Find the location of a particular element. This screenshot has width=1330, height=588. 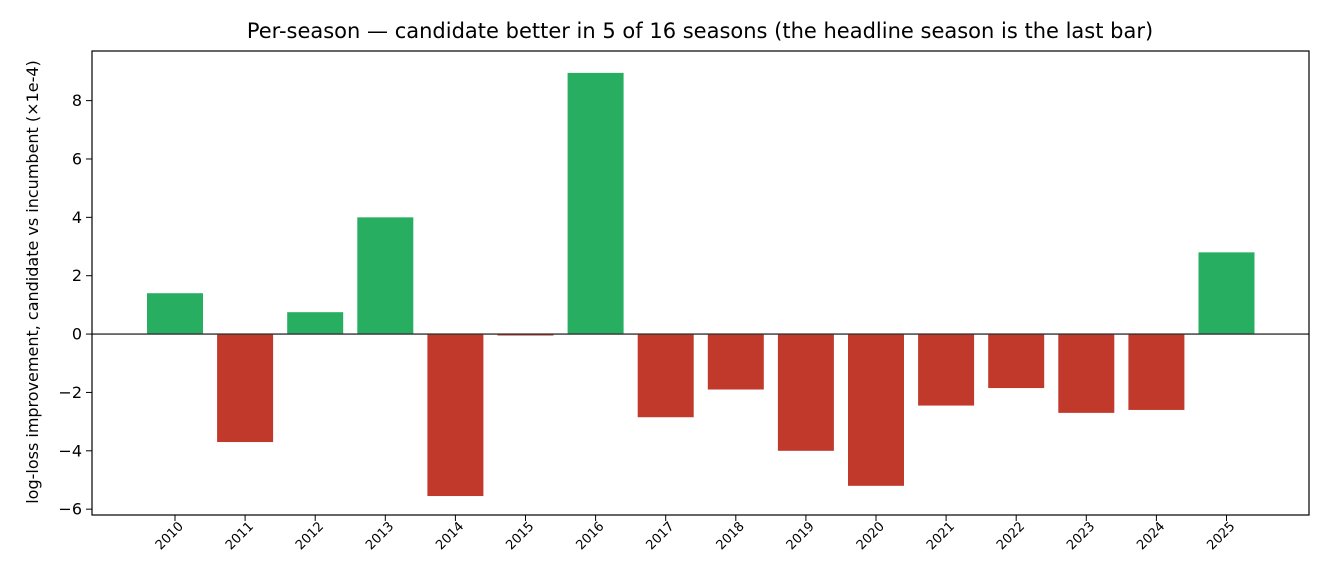

x-tick-label: 2016 is located at coordinates (590, 536).